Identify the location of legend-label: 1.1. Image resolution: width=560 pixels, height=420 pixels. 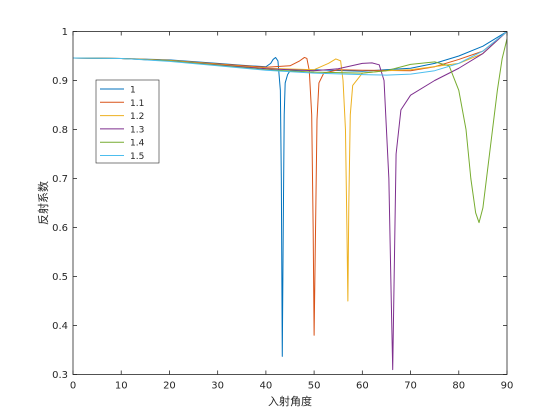
(137, 104).